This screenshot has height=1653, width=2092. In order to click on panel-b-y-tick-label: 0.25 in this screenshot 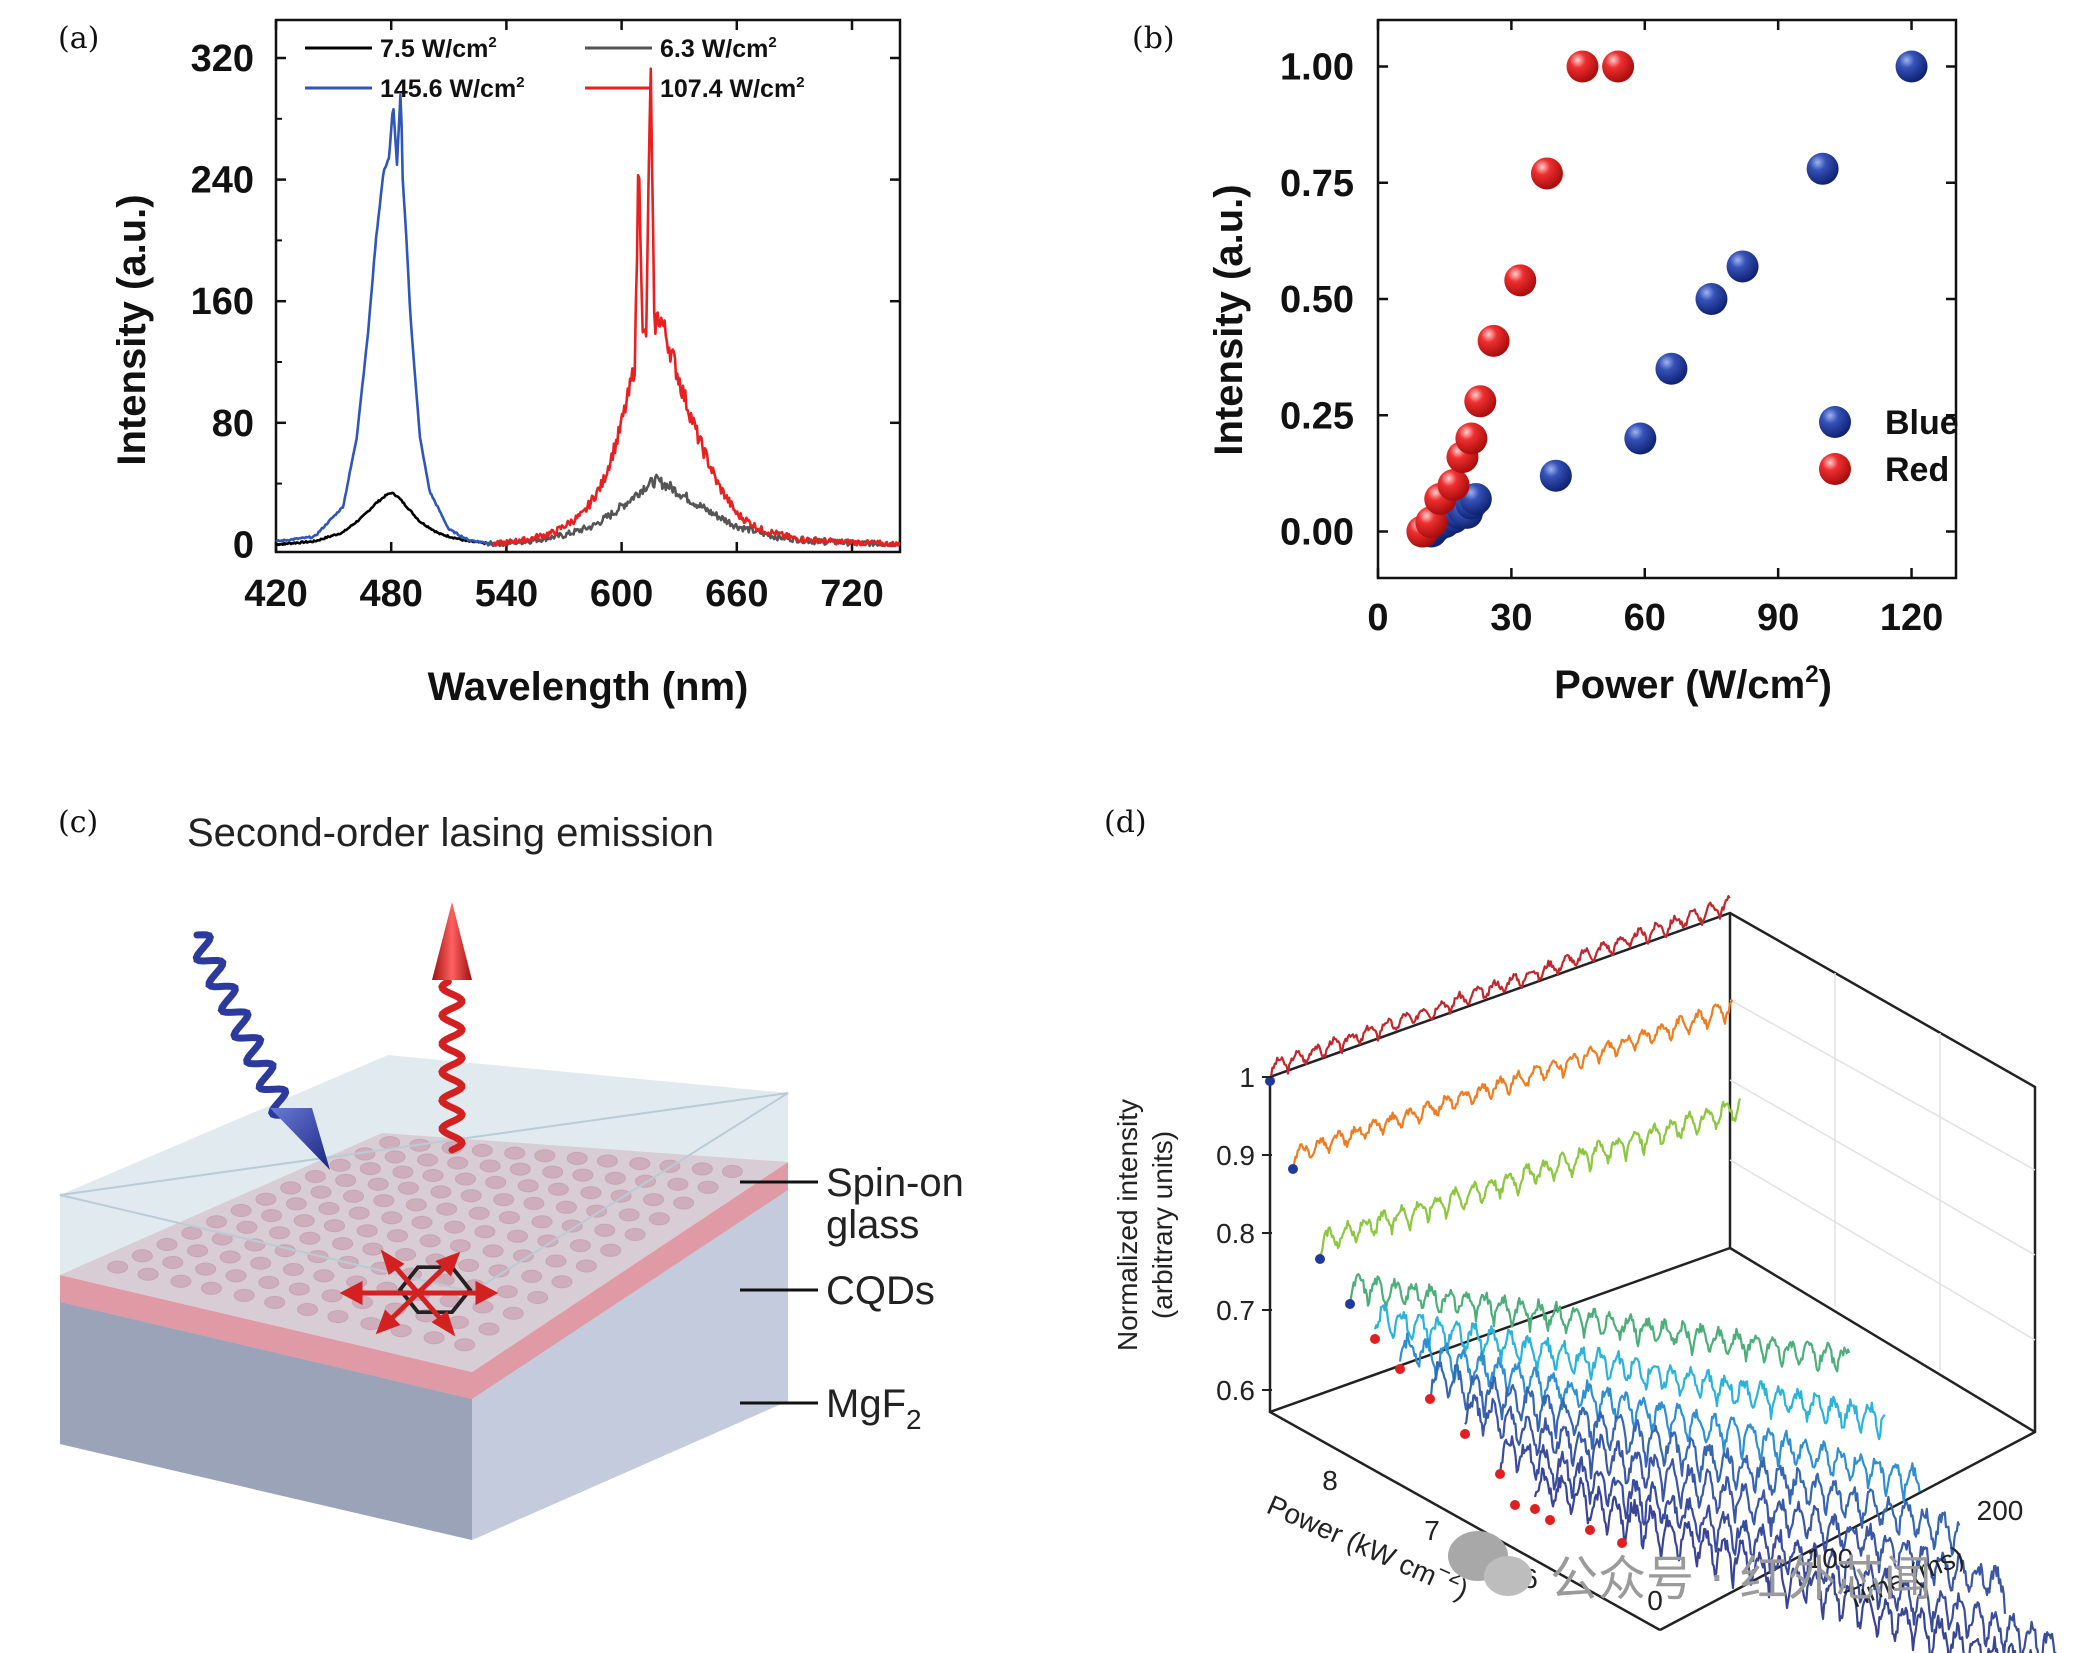, I will do `click(1317, 416)`.